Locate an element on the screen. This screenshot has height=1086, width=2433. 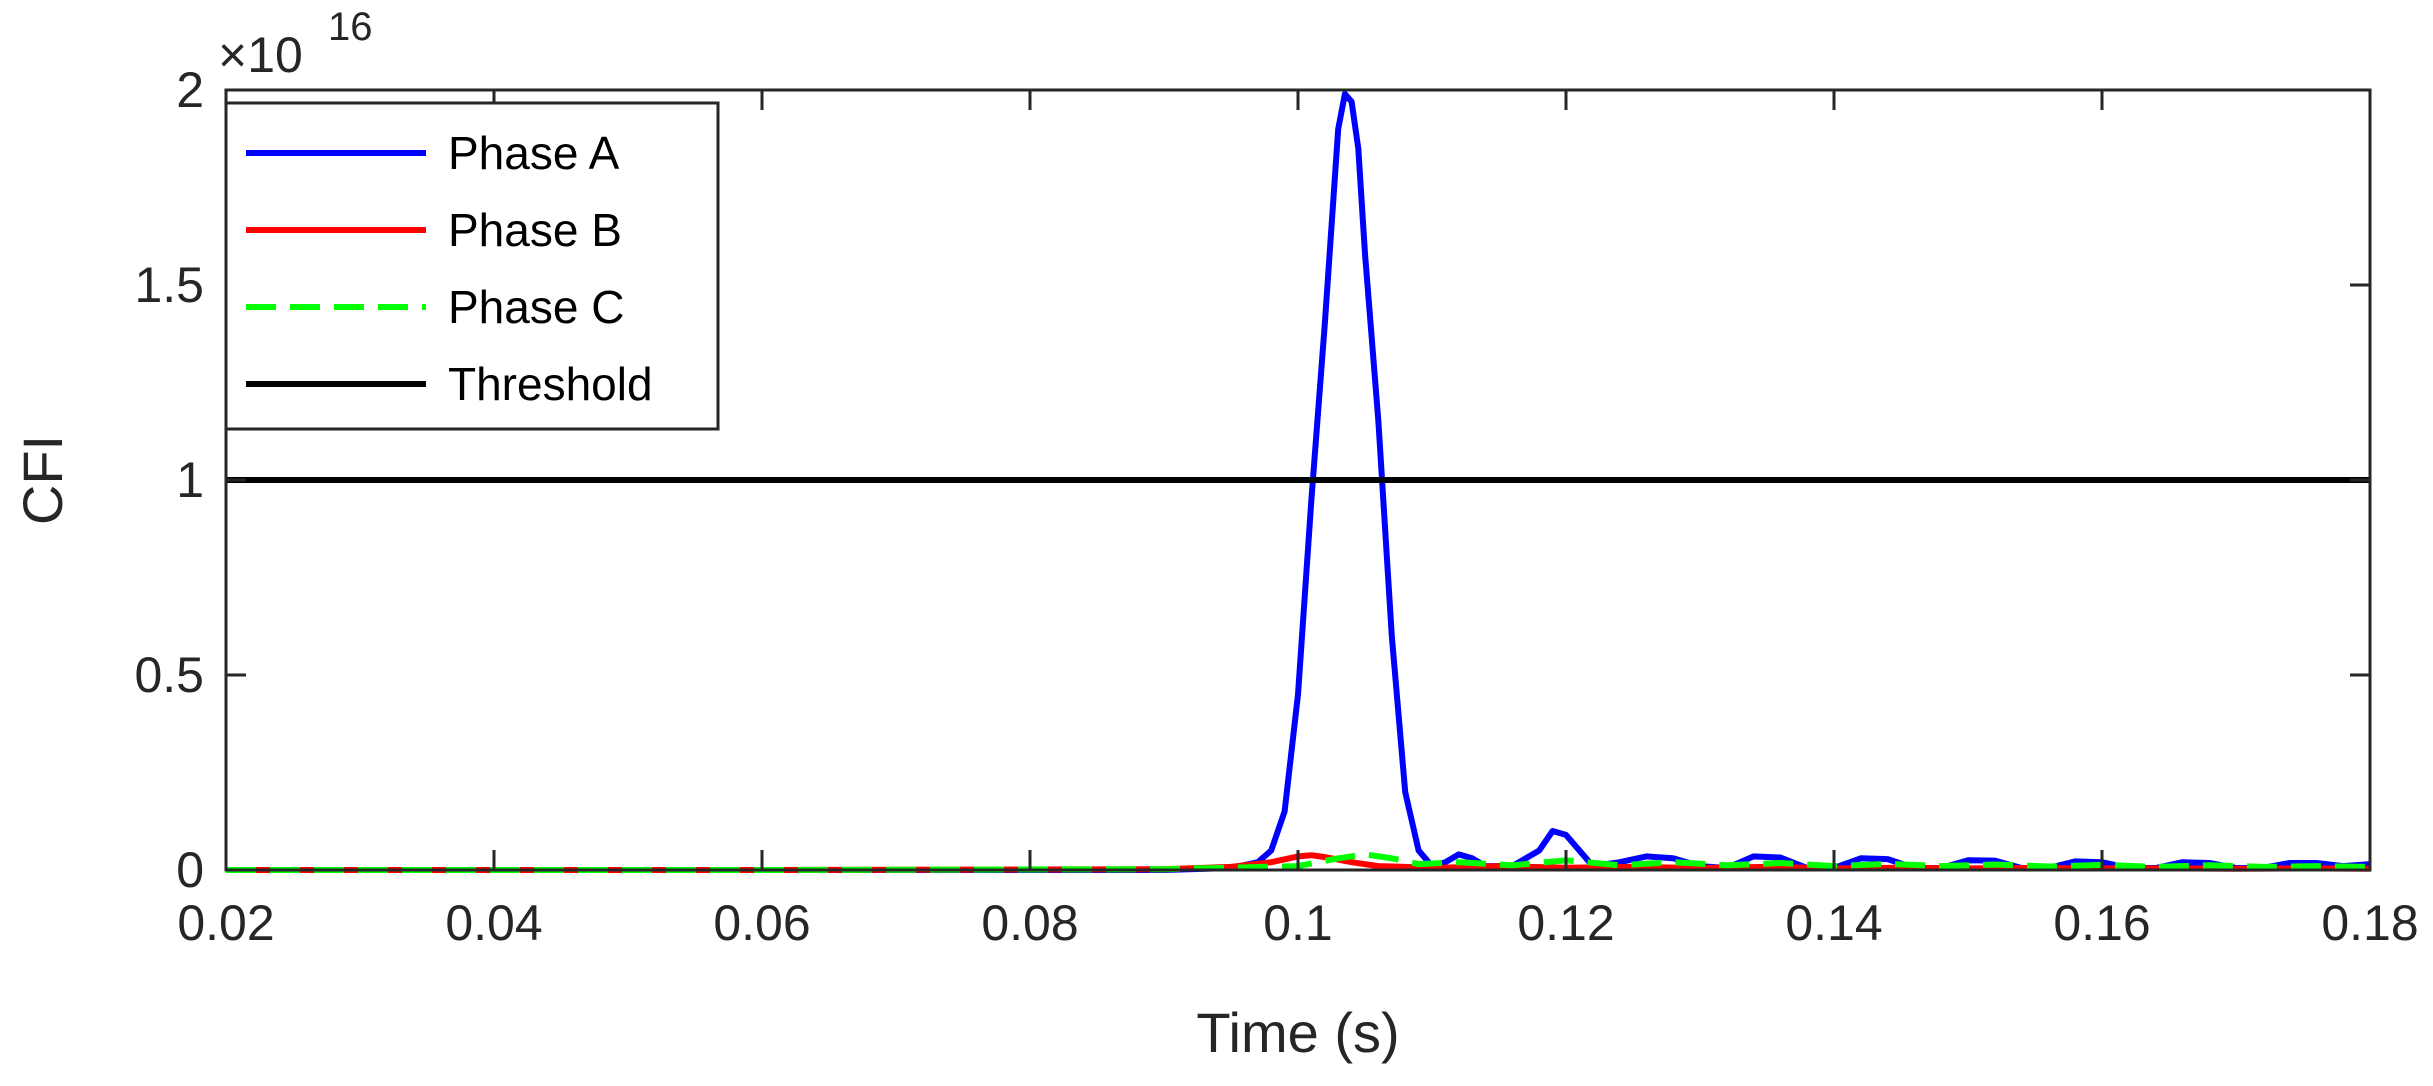
series-line-phase-c is located at coordinates (1298, 862).